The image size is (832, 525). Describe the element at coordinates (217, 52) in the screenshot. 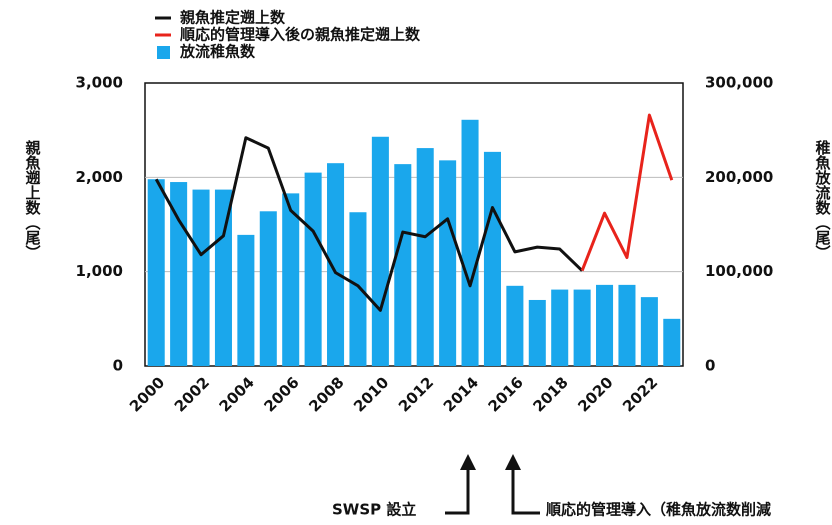

I see `legend-label: 放流稚魚数` at that location.